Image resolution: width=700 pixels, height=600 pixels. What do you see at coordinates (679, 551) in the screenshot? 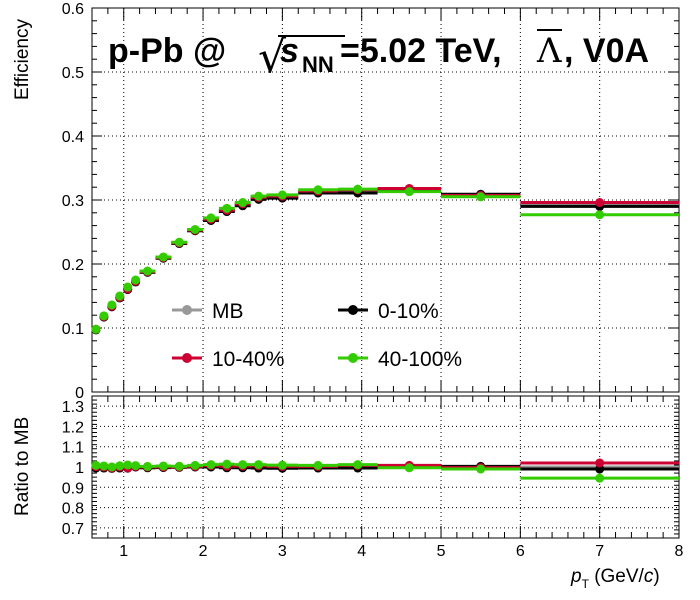
I see `x-tick-label: 8` at bounding box center [679, 551].